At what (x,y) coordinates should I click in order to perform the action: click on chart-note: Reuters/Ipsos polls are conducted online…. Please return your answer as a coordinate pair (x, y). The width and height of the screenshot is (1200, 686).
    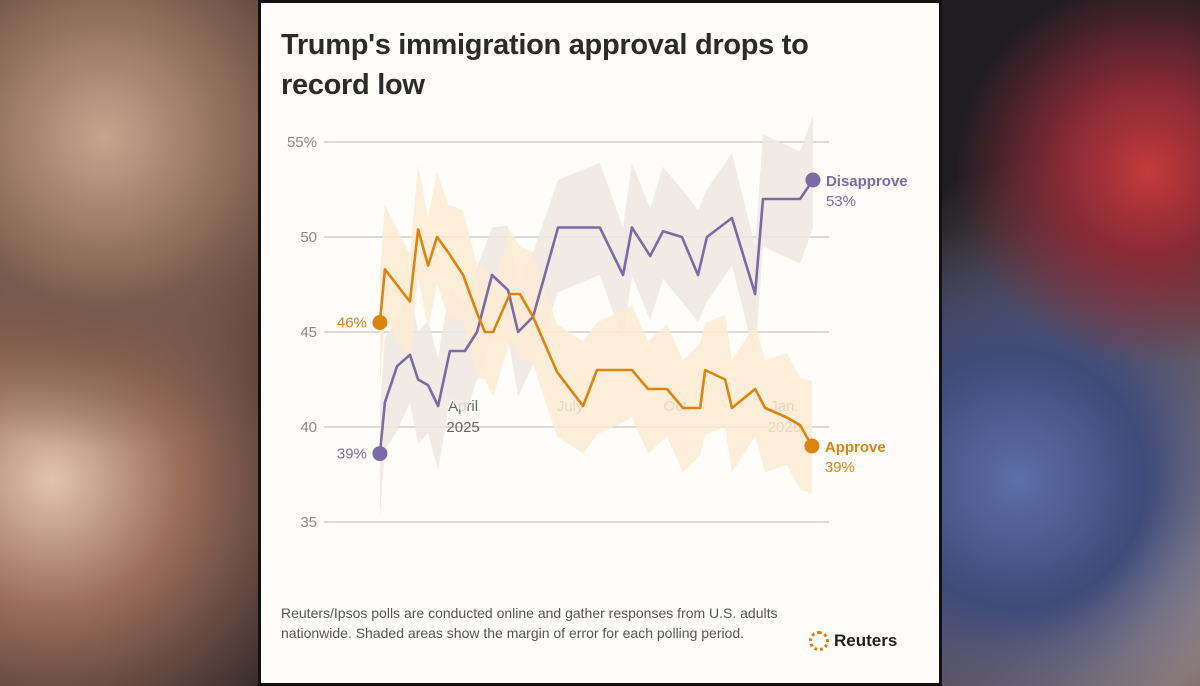
    Looking at the image, I should click on (529, 623).